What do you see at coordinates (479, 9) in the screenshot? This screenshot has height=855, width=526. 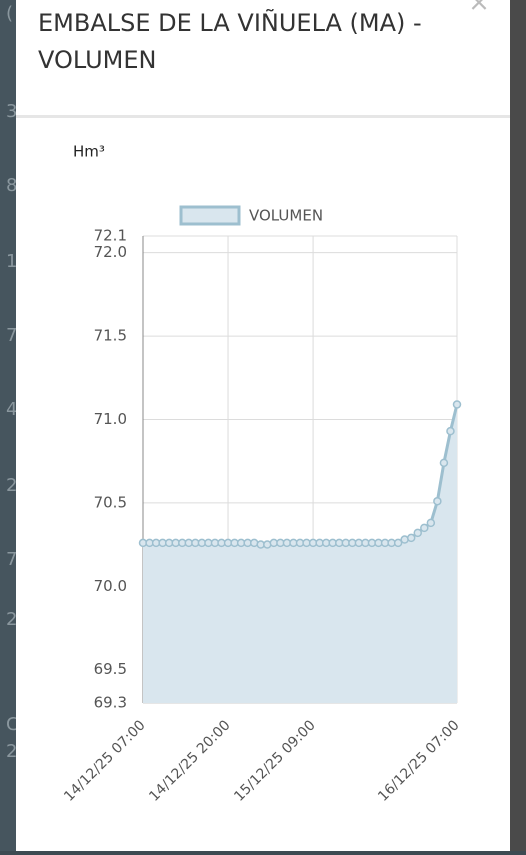 I see `close-button: ×` at bounding box center [479, 9].